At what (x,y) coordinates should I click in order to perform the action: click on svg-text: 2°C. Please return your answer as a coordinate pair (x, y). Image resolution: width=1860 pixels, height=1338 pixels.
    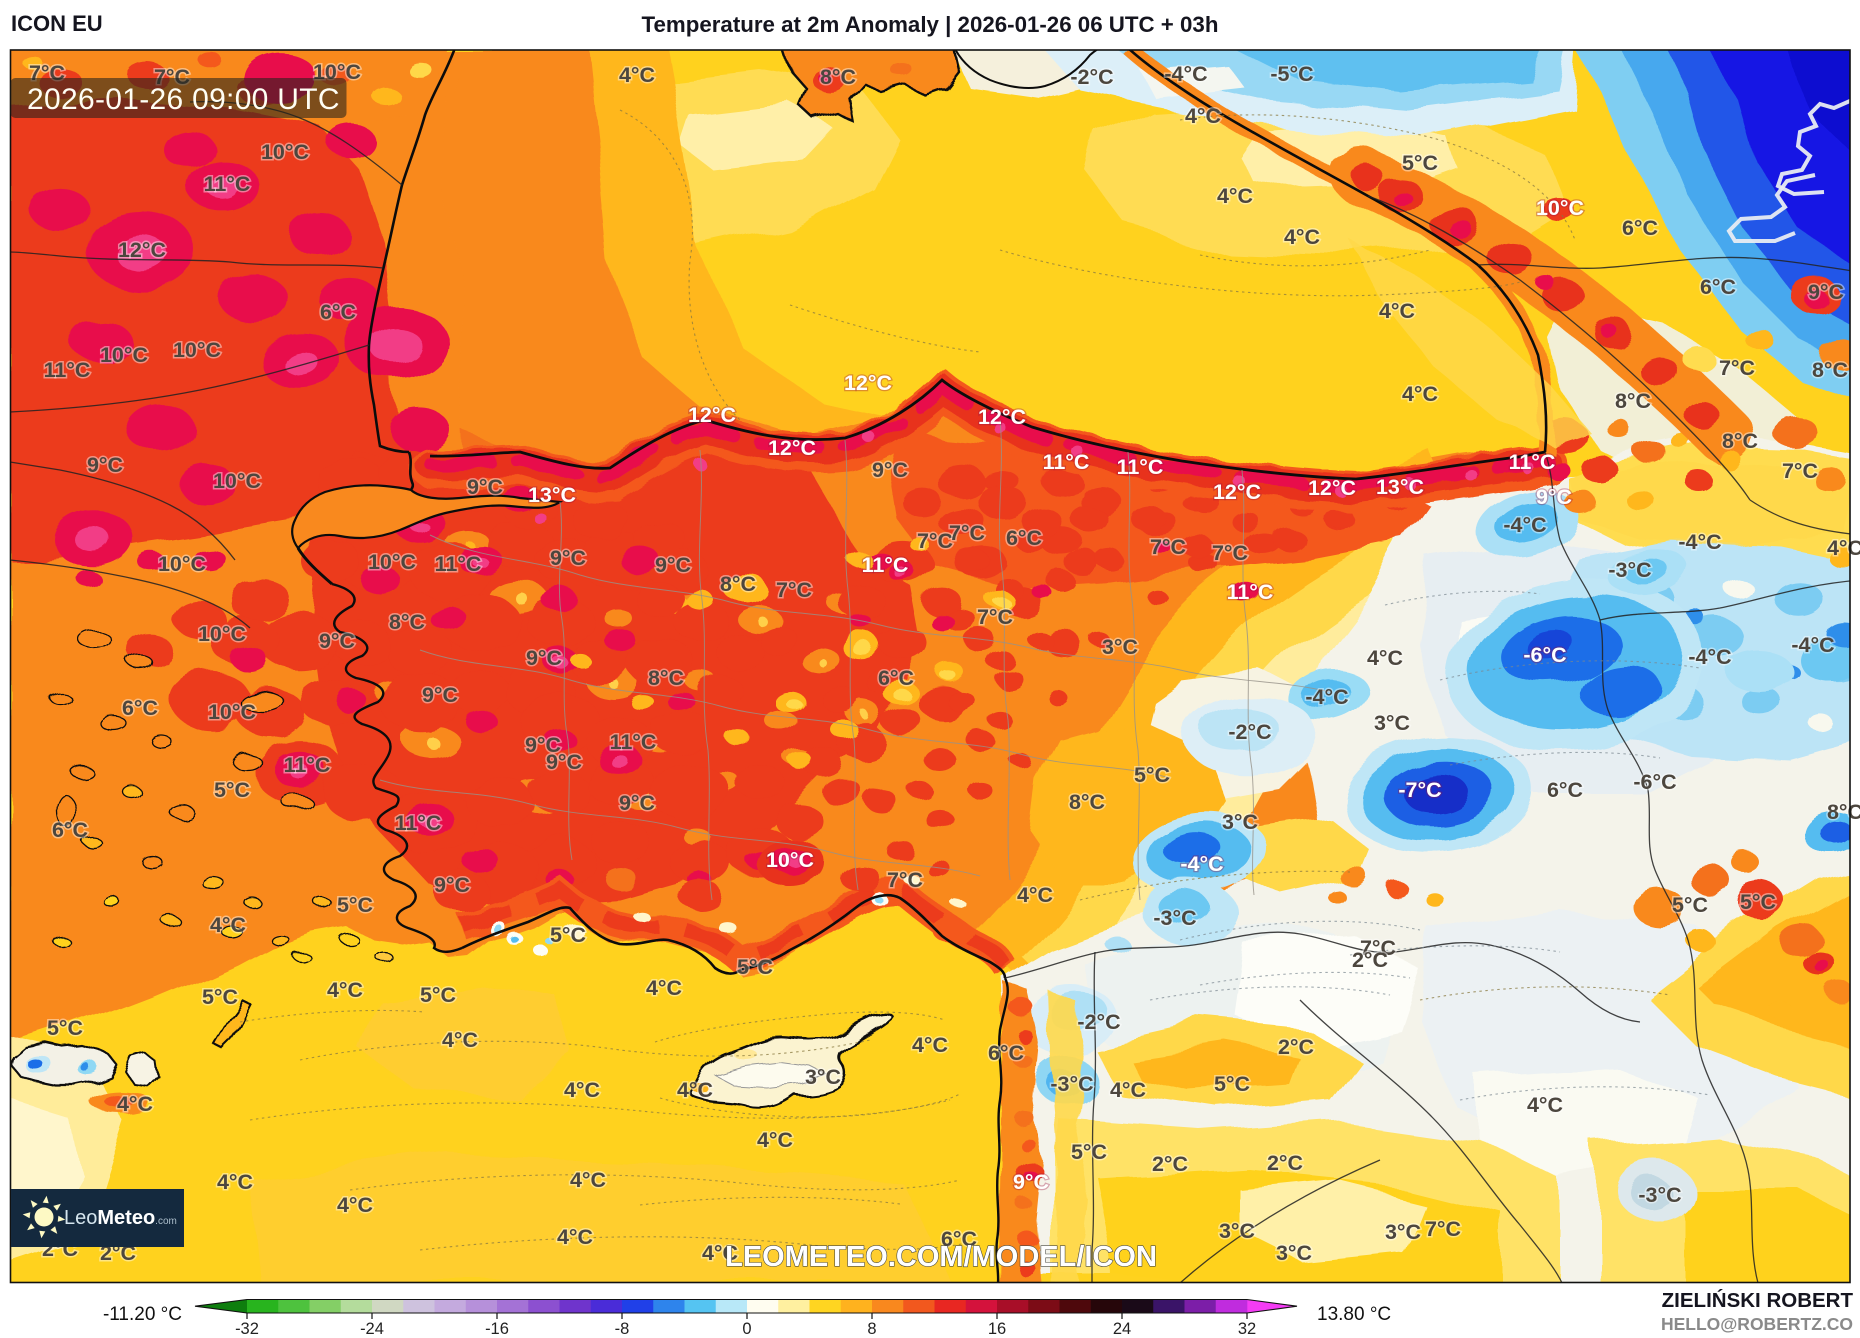
    Looking at the image, I should click on (1296, 1047).